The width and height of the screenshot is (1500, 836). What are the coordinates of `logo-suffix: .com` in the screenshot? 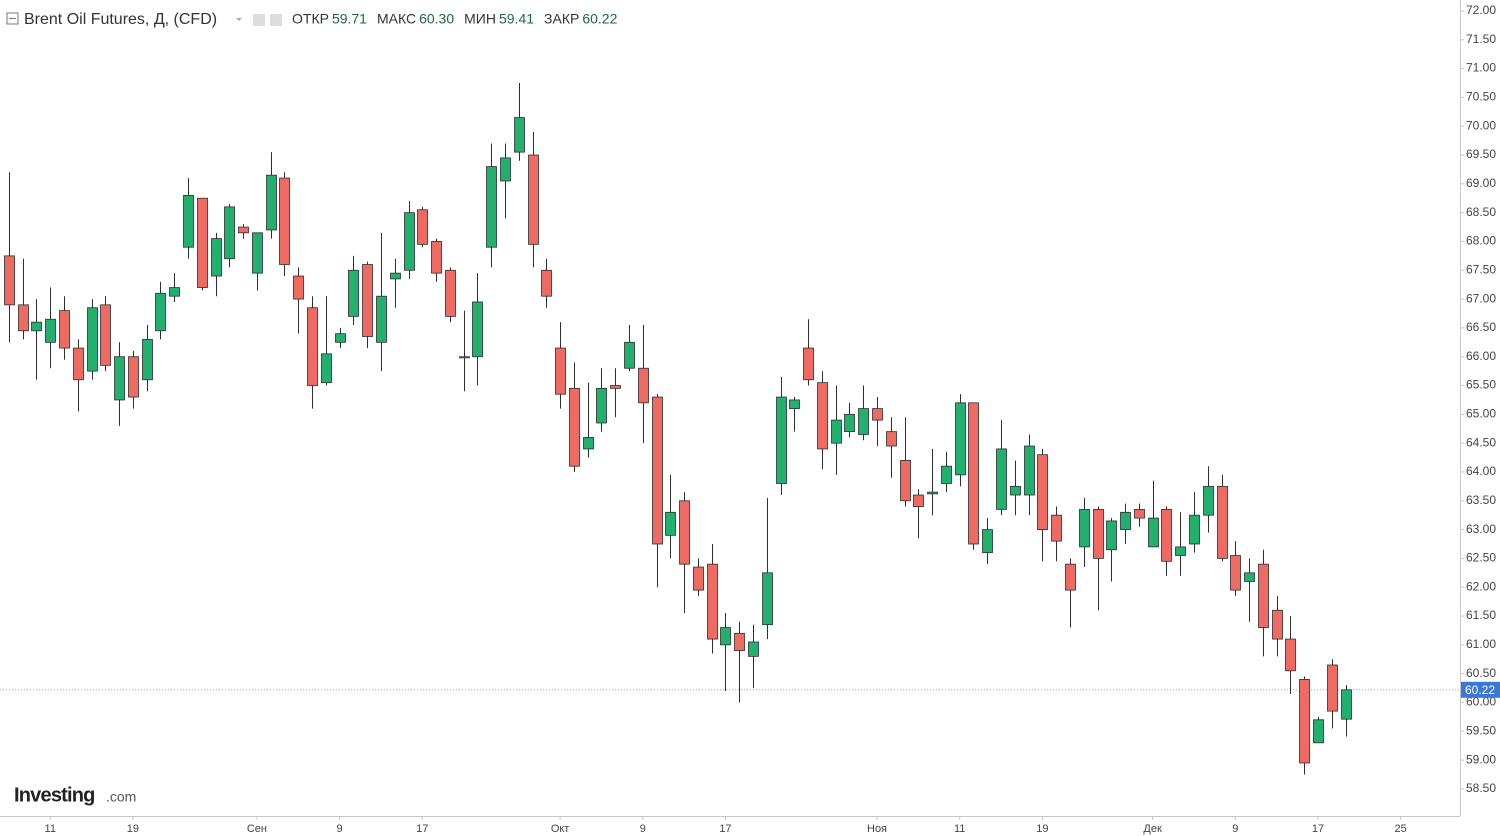 It's located at (121, 797).